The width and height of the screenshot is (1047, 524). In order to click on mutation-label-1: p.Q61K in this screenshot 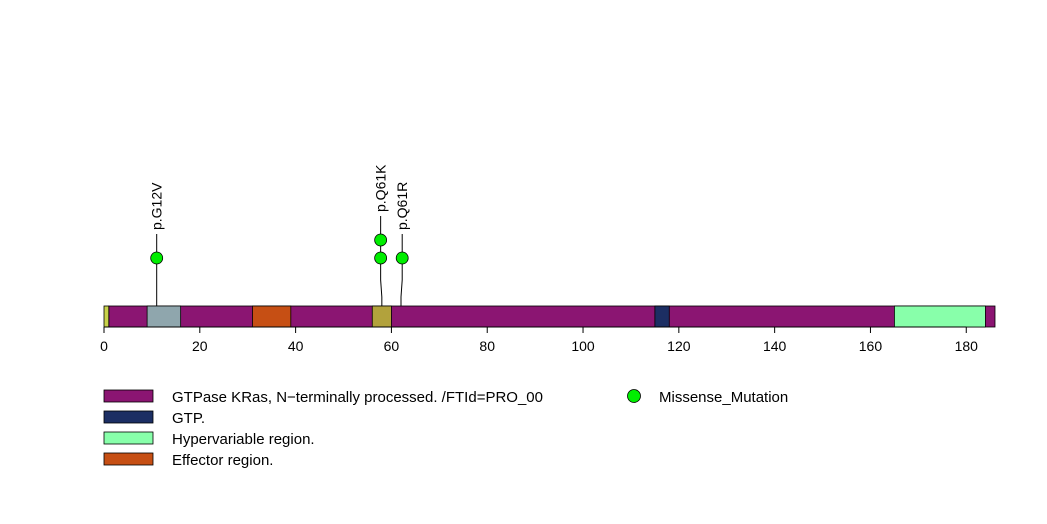, I will do `click(381, 188)`.